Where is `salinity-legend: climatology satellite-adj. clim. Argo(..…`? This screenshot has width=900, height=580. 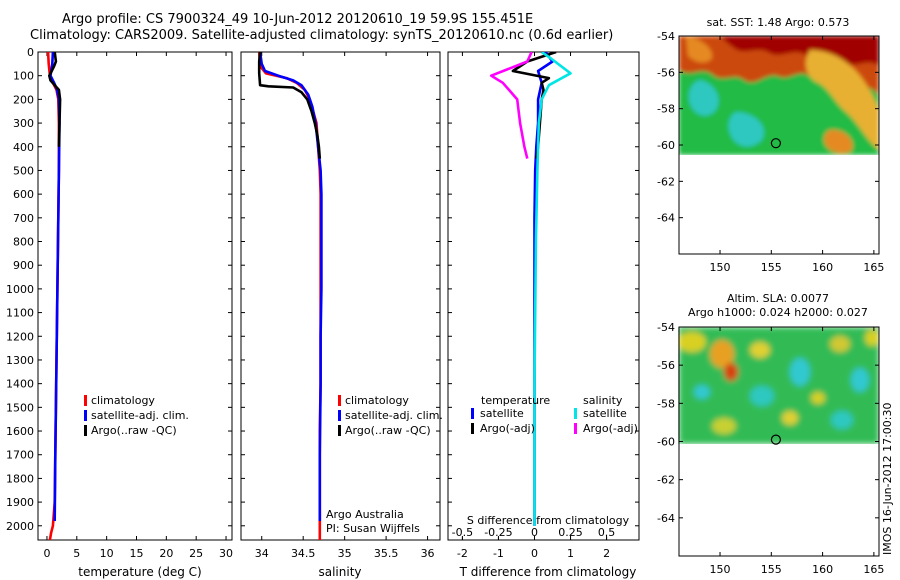
salinity-legend: climatology satellite-adj. clim. Argo(..… is located at coordinates (390, 415).